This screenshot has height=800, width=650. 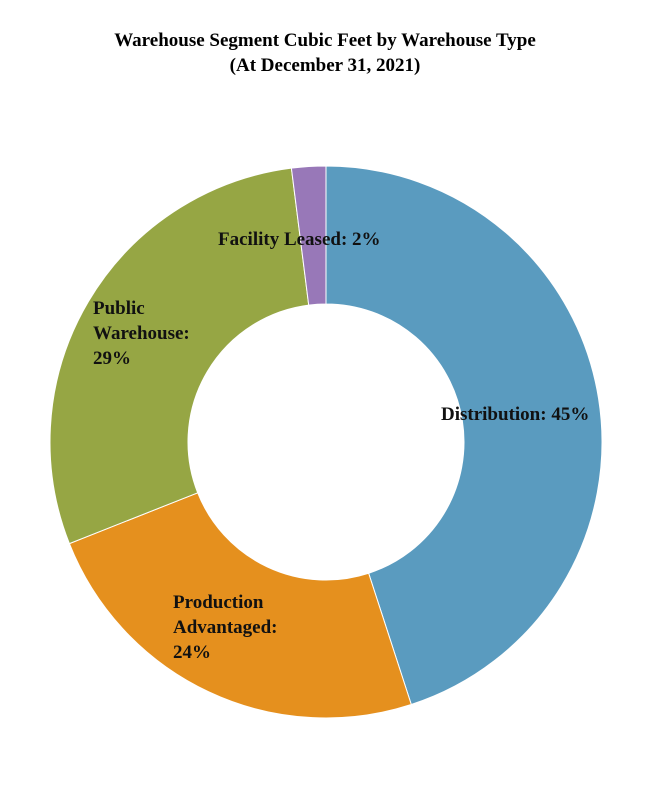 I want to click on slice-label-line: Warehouse:, so click(x=141, y=333).